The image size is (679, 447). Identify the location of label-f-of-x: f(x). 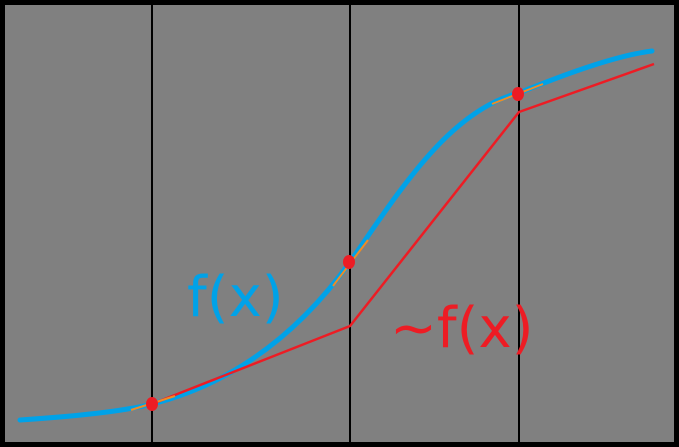
(235, 297).